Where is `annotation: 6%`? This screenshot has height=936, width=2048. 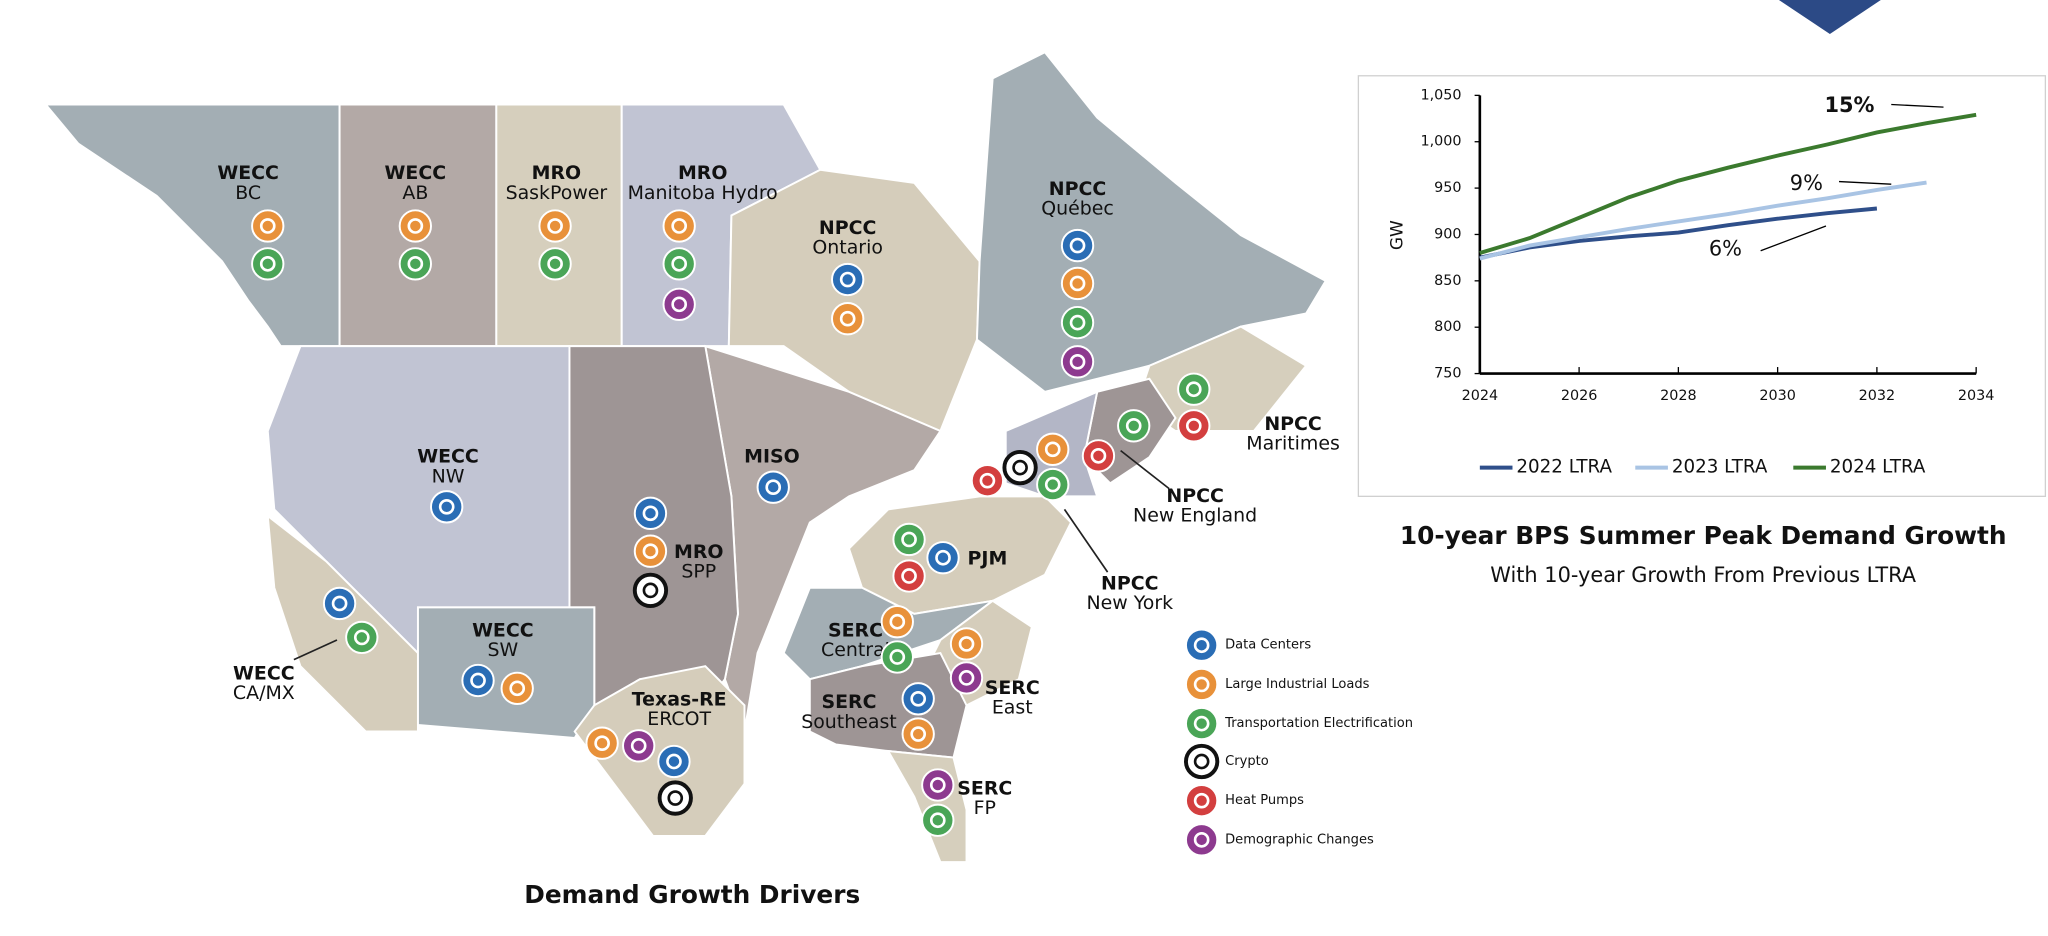
annotation: 6% is located at coordinates (1725, 248).